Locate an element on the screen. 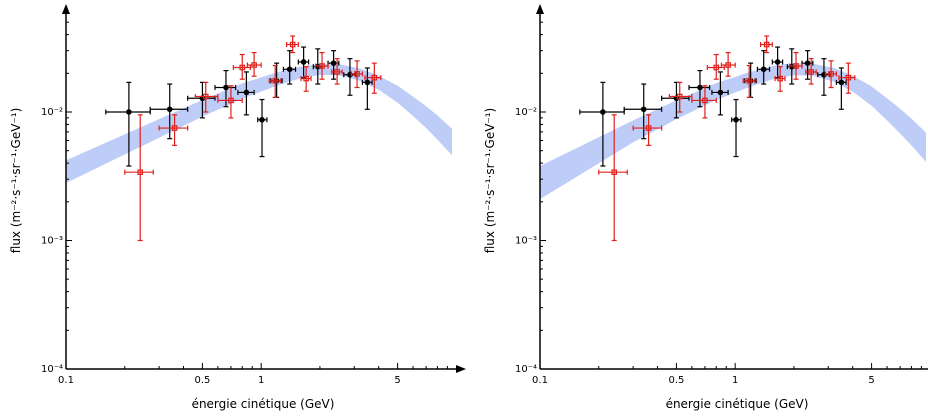 The height and width of the screenshot is (416, 928). x-tick-label: 5 is located at coordinates (397, 380).